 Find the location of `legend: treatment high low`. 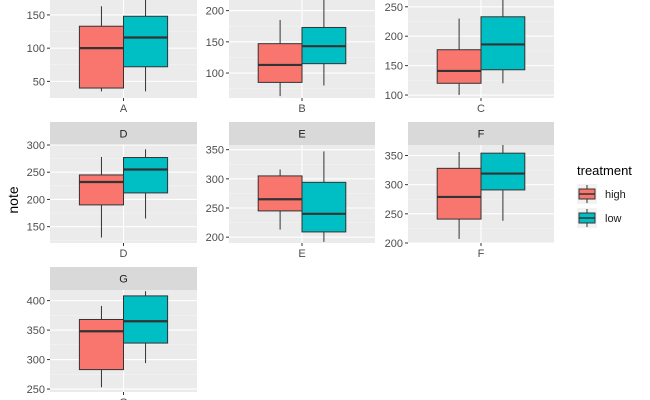

legend: treatment high low is located at coordinates (604, 195).